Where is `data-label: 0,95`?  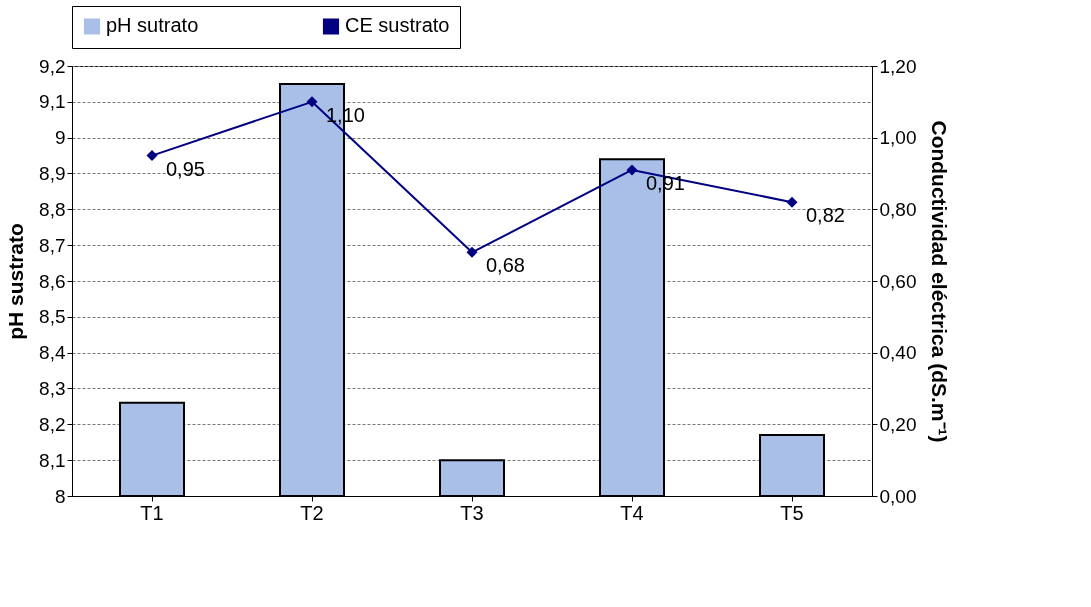
data-label: 0,95 is located at coordinates (185, 168).